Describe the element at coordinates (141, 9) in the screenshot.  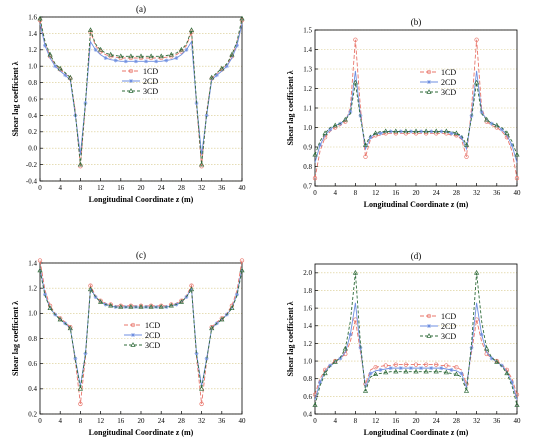
I see `panel-label: (a)` at that location.